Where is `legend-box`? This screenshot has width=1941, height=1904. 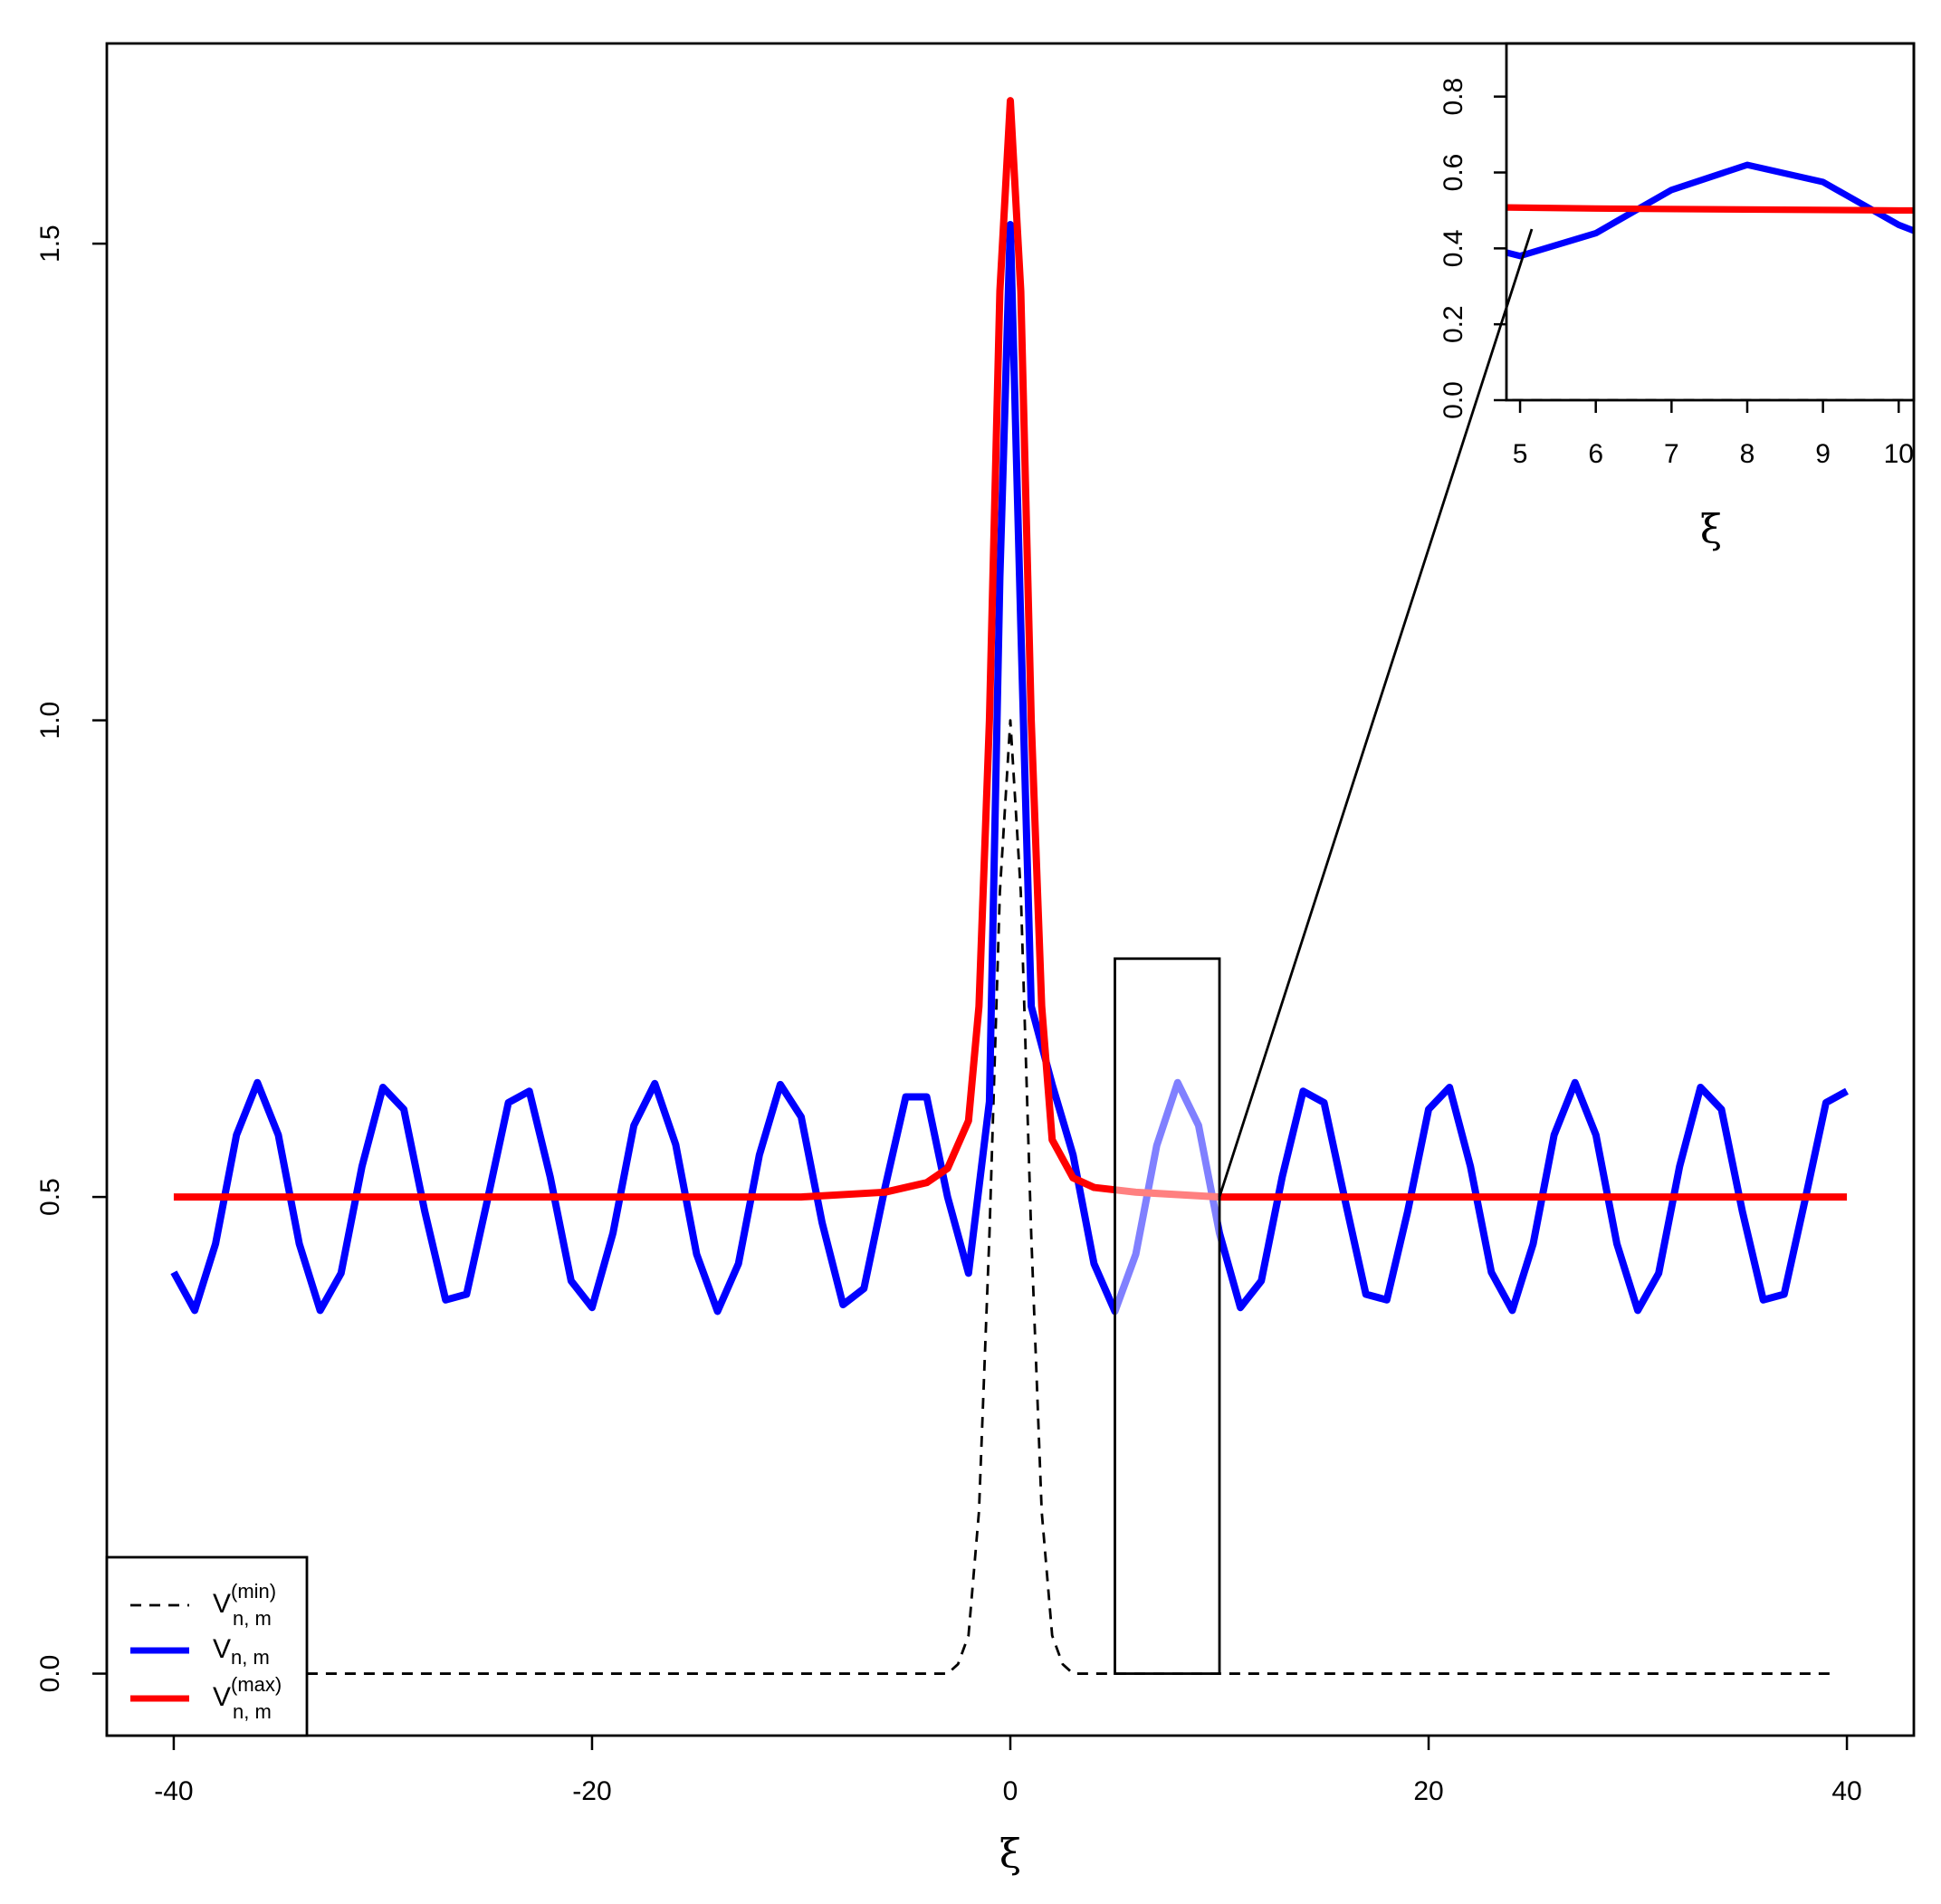
legend-box is located at coordinates (207, 1646).